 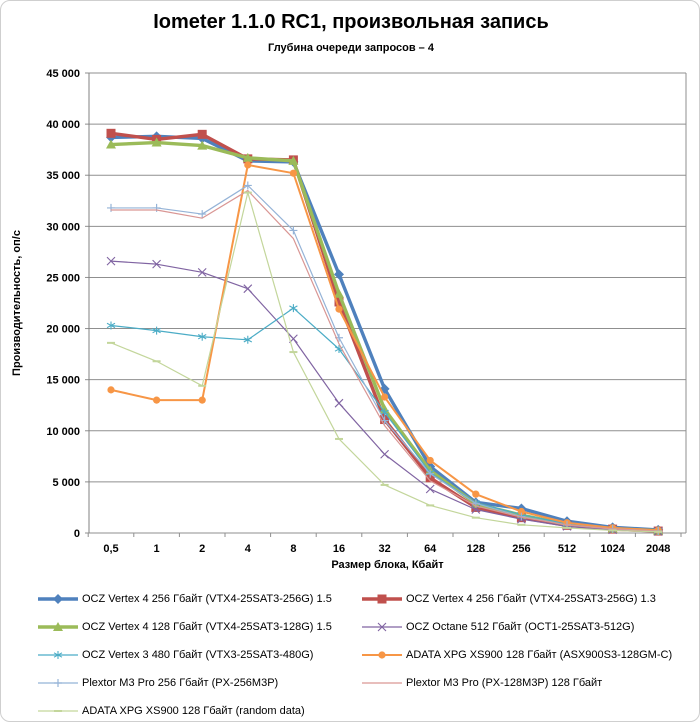 What do you see at coordinates (351, 22) in the screenshot?
I see `chart-title: Iometer 1.1.0 RC1, произвольная запись` at bounding box center [351, 22].